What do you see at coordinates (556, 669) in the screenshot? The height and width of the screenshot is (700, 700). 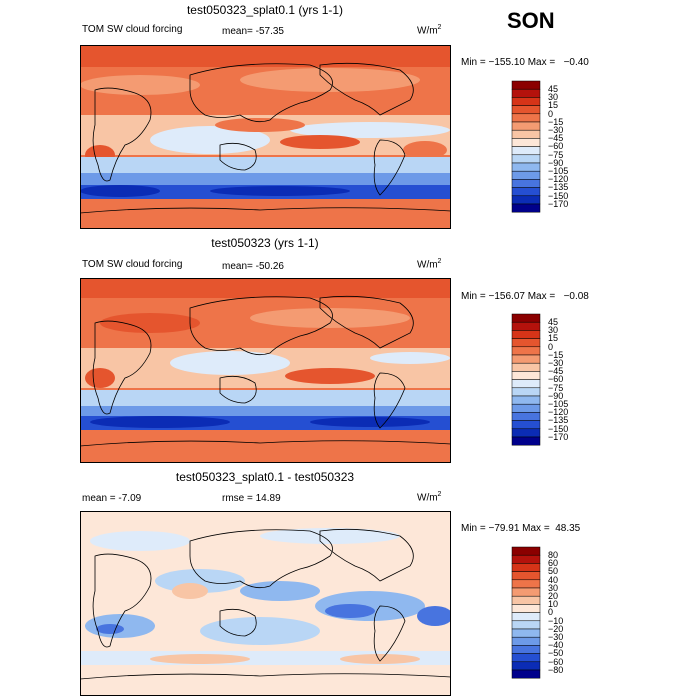 I see `colorbar-tick-label: −80` at bounding box center [556, 669].